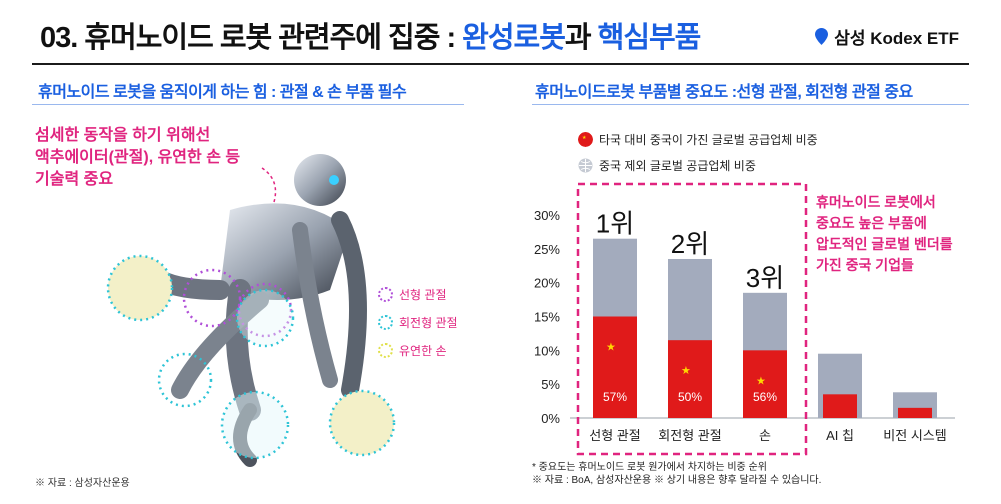 This screenshot has width=1001, height=504. I want to click on right-subtitle-underline, so click(750, 104).